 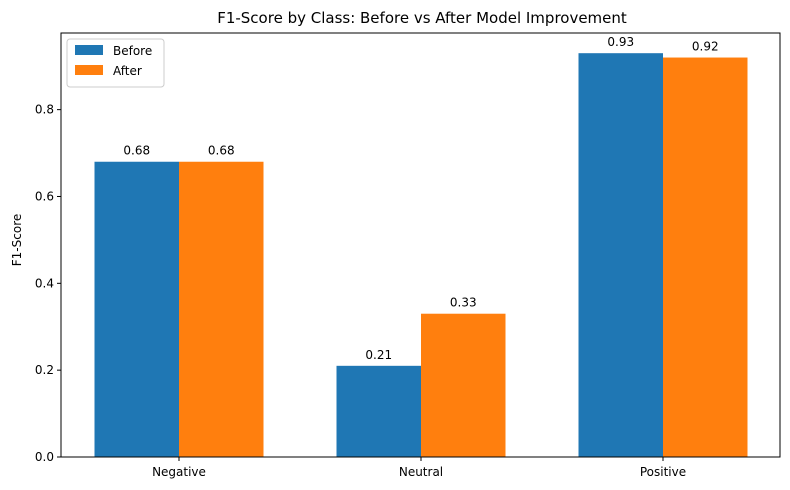 I want to click on data-label-before-negative: 0.68, so click(x=136, y=151).